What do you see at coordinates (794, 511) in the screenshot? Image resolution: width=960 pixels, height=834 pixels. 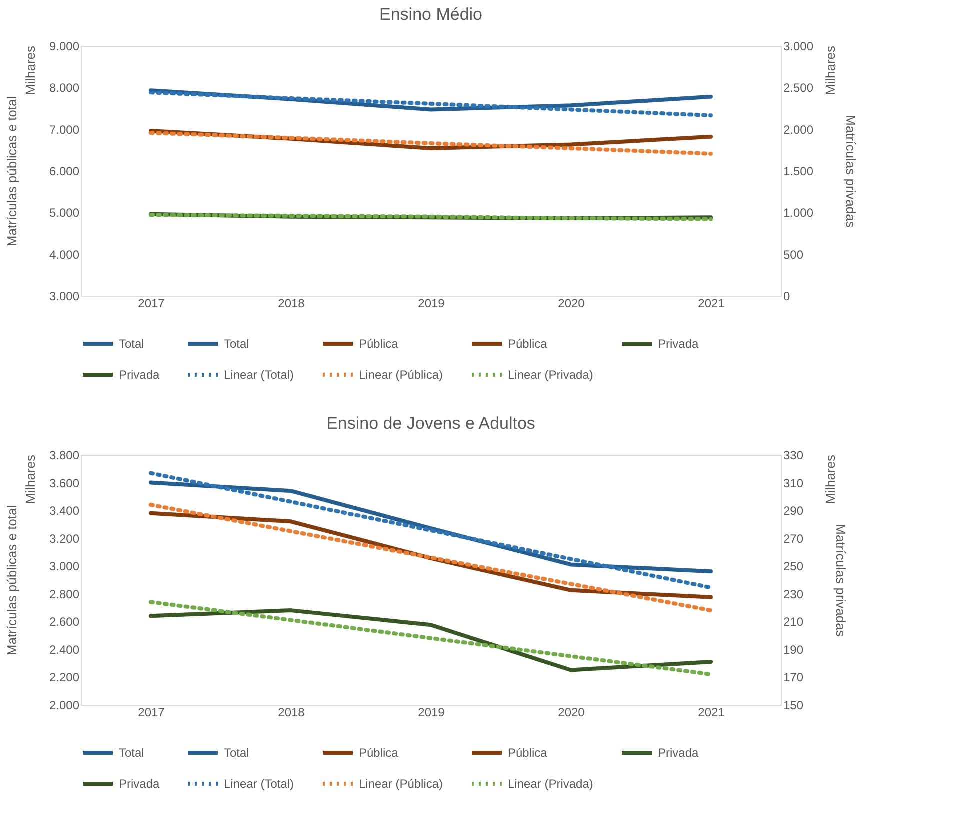 I see `y2-tick-label: 290` at bounding box center [794, 511].